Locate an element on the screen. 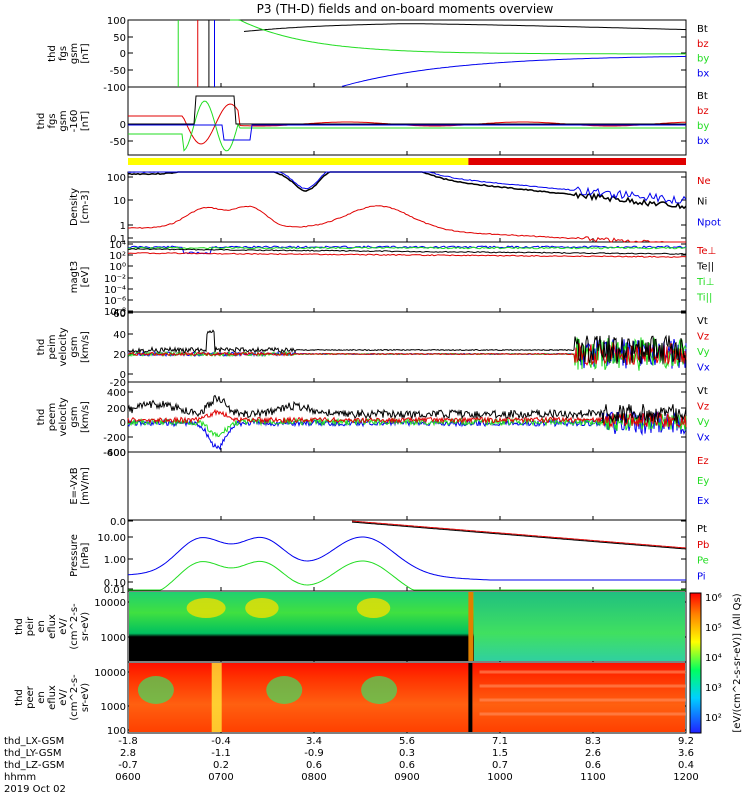  axis-row-label: thd_LX-GSM is located at coordinates (34, 741).